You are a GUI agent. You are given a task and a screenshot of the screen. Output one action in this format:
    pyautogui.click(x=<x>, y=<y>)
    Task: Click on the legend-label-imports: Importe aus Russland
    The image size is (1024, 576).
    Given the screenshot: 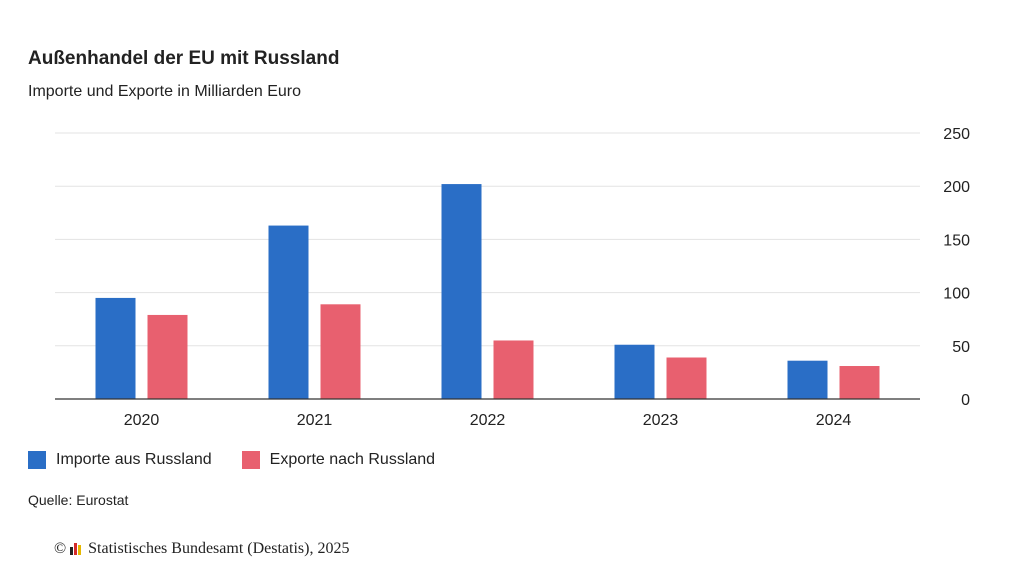 What is the action you would take?
    pyautogui.click(x=134, y=459)
    